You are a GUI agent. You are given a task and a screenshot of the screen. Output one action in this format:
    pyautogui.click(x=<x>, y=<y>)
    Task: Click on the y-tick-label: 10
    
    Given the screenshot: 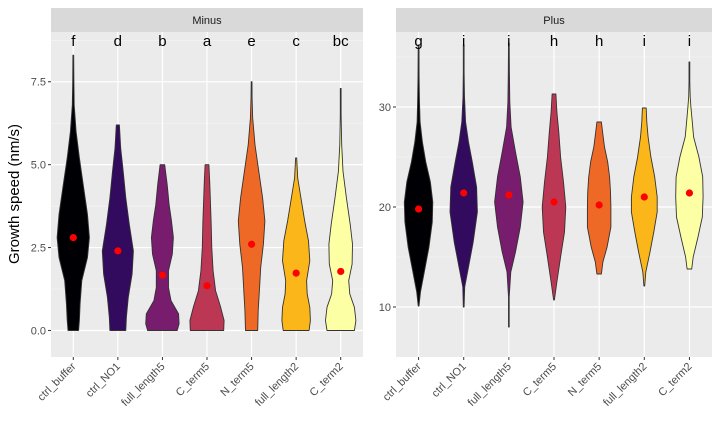 What is the action you would take?
    pyautogui.click(x=385, y=308)
    